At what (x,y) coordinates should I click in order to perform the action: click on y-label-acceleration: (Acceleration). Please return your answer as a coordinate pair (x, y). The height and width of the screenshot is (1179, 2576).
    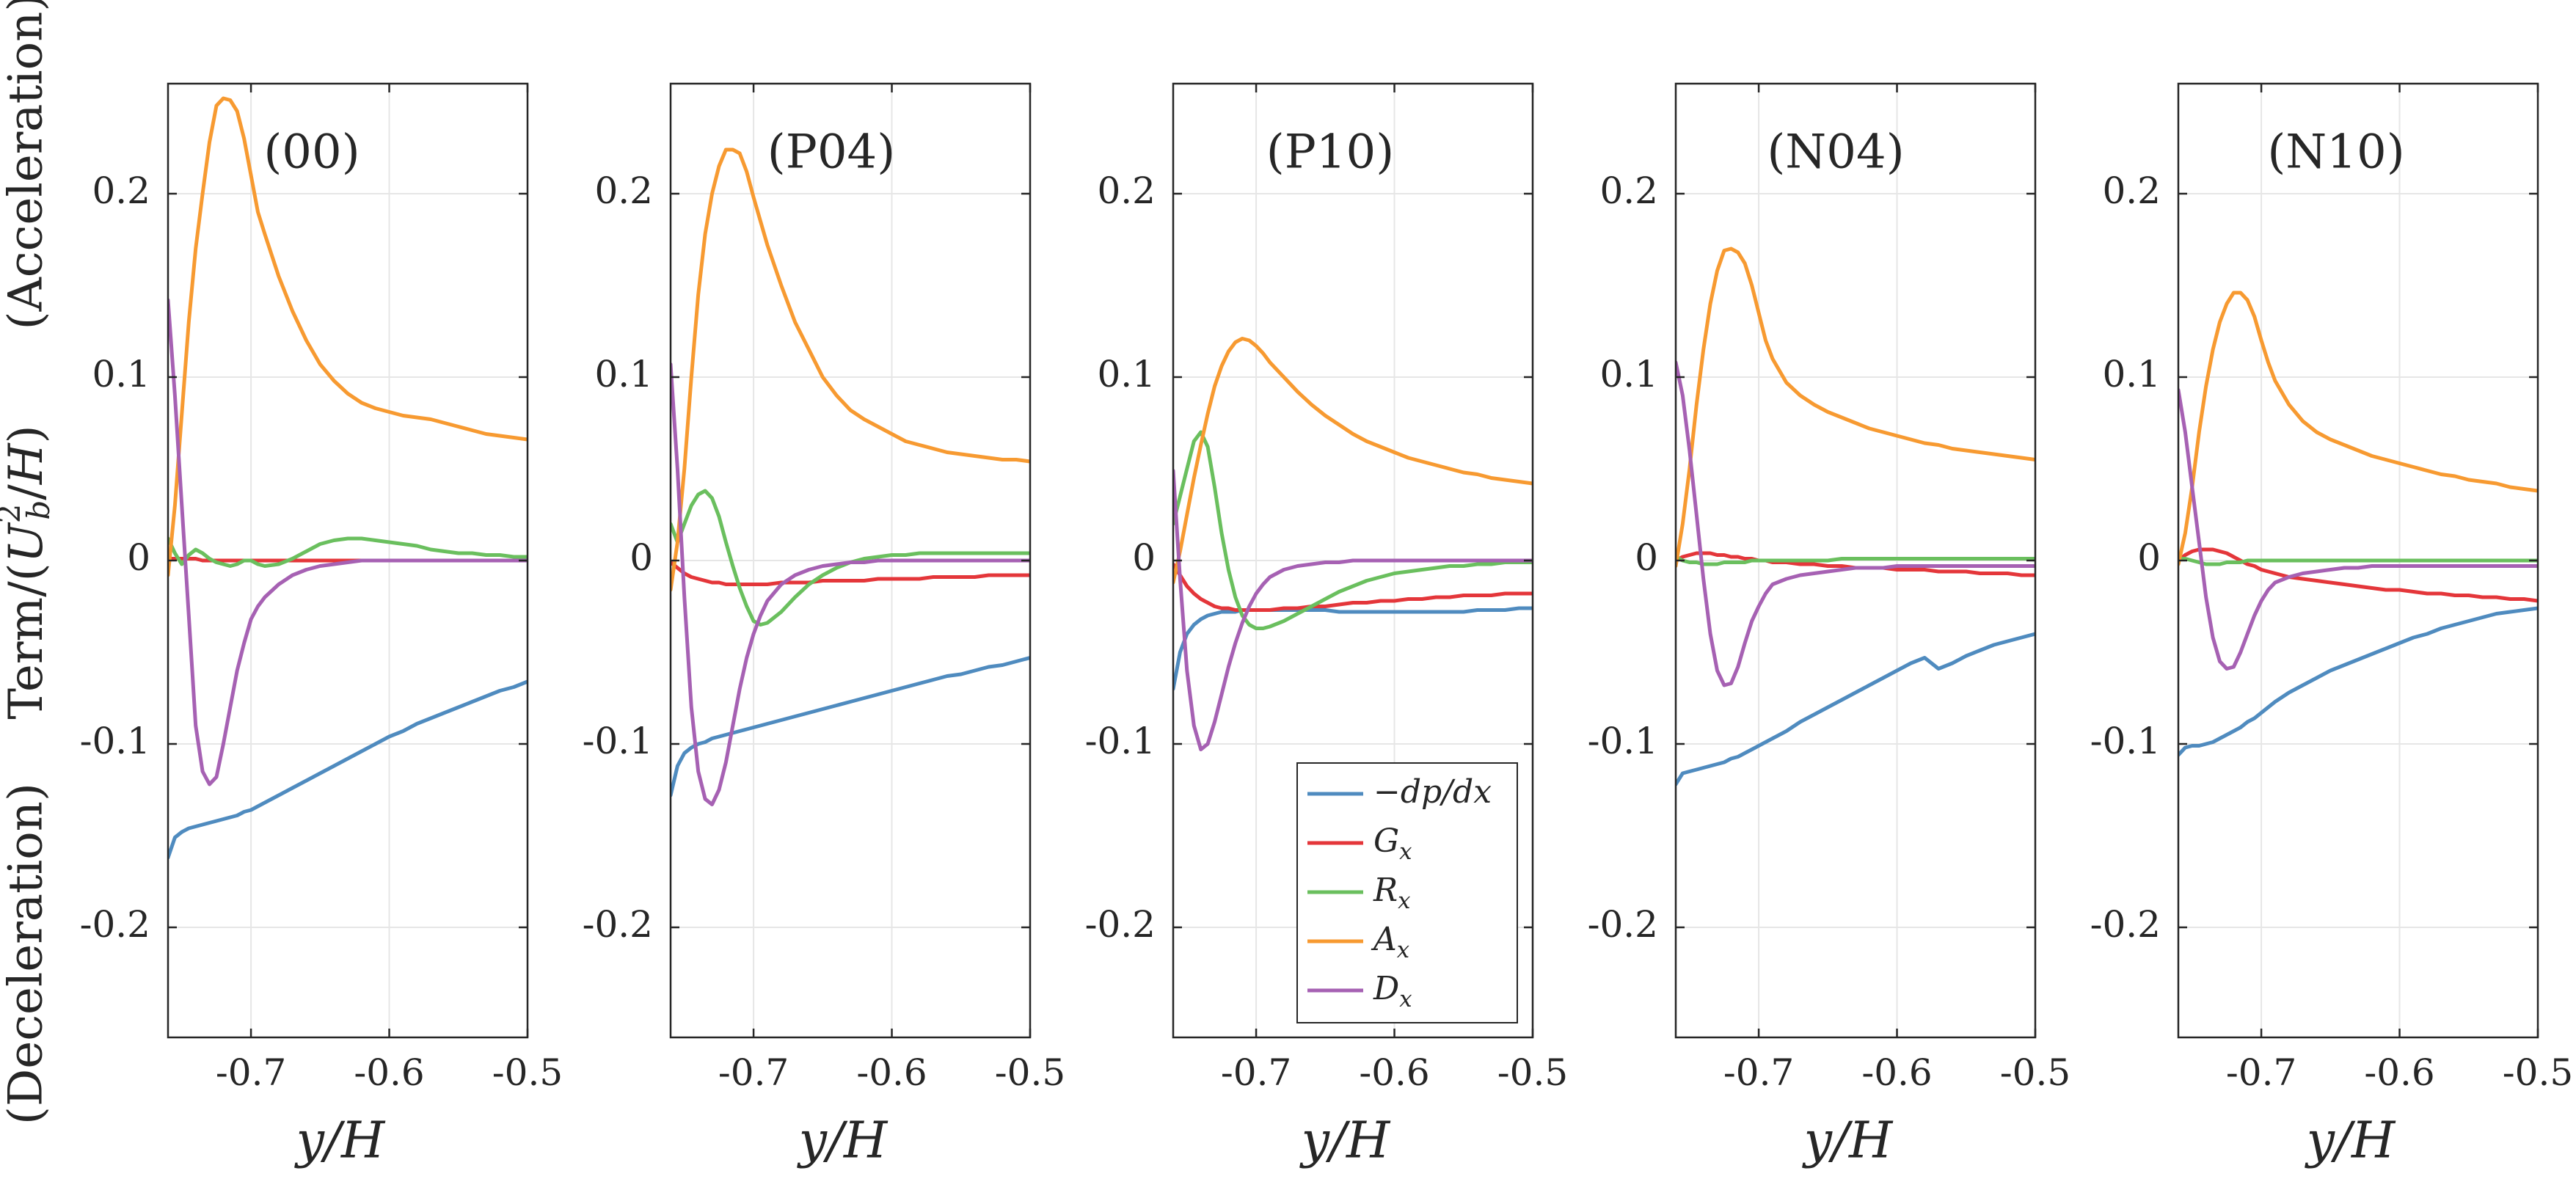
    Looking at the image, I should click on (27, 164).